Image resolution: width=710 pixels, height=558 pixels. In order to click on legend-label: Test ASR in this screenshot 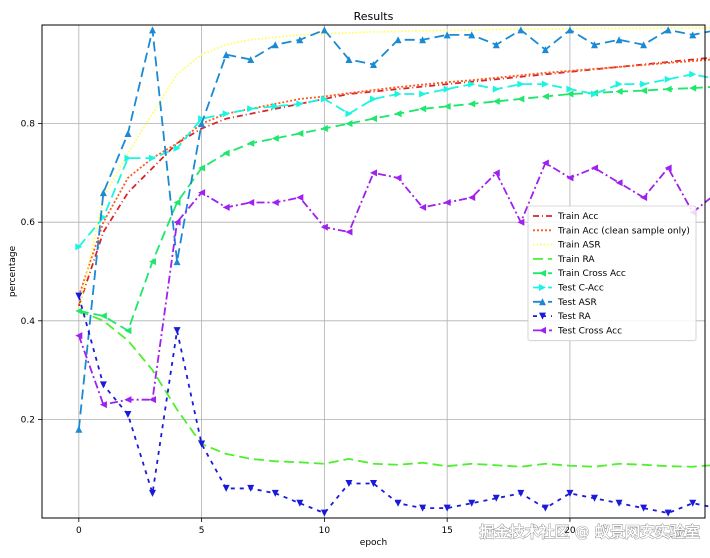, I will do `click(577, 303)`.